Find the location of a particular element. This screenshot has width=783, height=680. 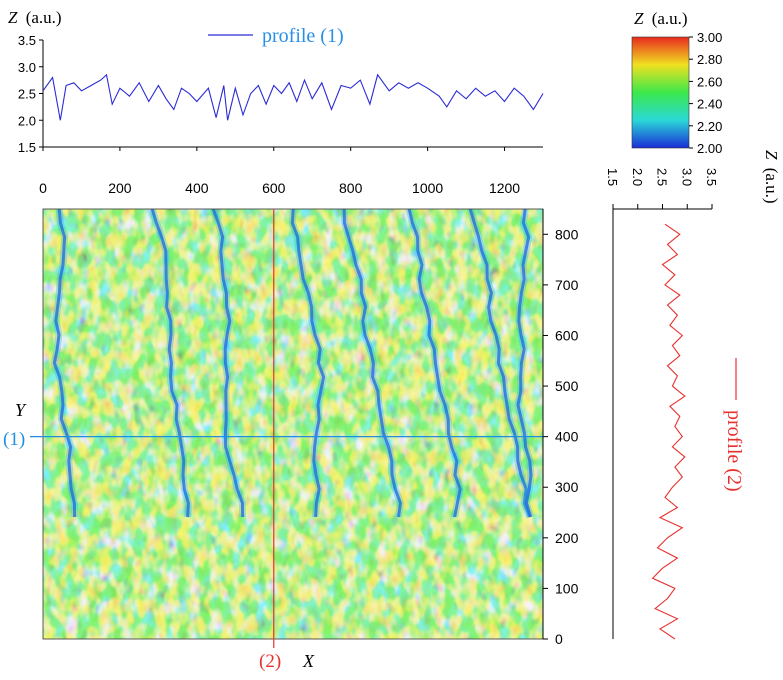

colorbar-title: Z (a.u.) is located at coordinates (661, 18).